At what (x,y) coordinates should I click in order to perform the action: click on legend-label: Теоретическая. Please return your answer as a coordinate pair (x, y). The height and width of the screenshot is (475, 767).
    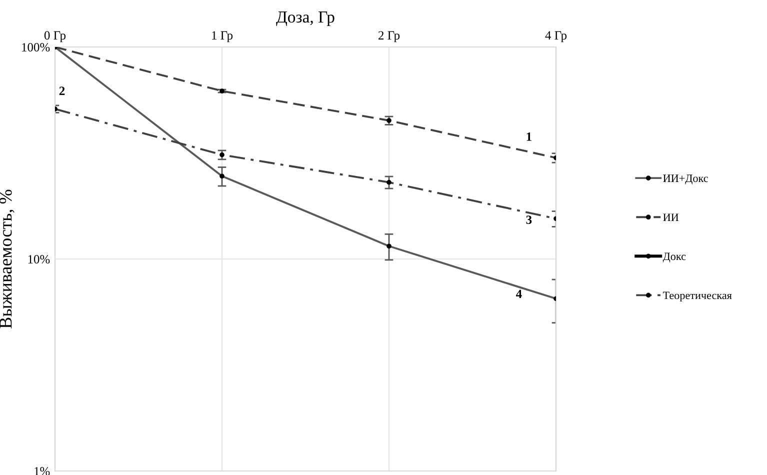
    Looking at the image, I should click on (697, 297).